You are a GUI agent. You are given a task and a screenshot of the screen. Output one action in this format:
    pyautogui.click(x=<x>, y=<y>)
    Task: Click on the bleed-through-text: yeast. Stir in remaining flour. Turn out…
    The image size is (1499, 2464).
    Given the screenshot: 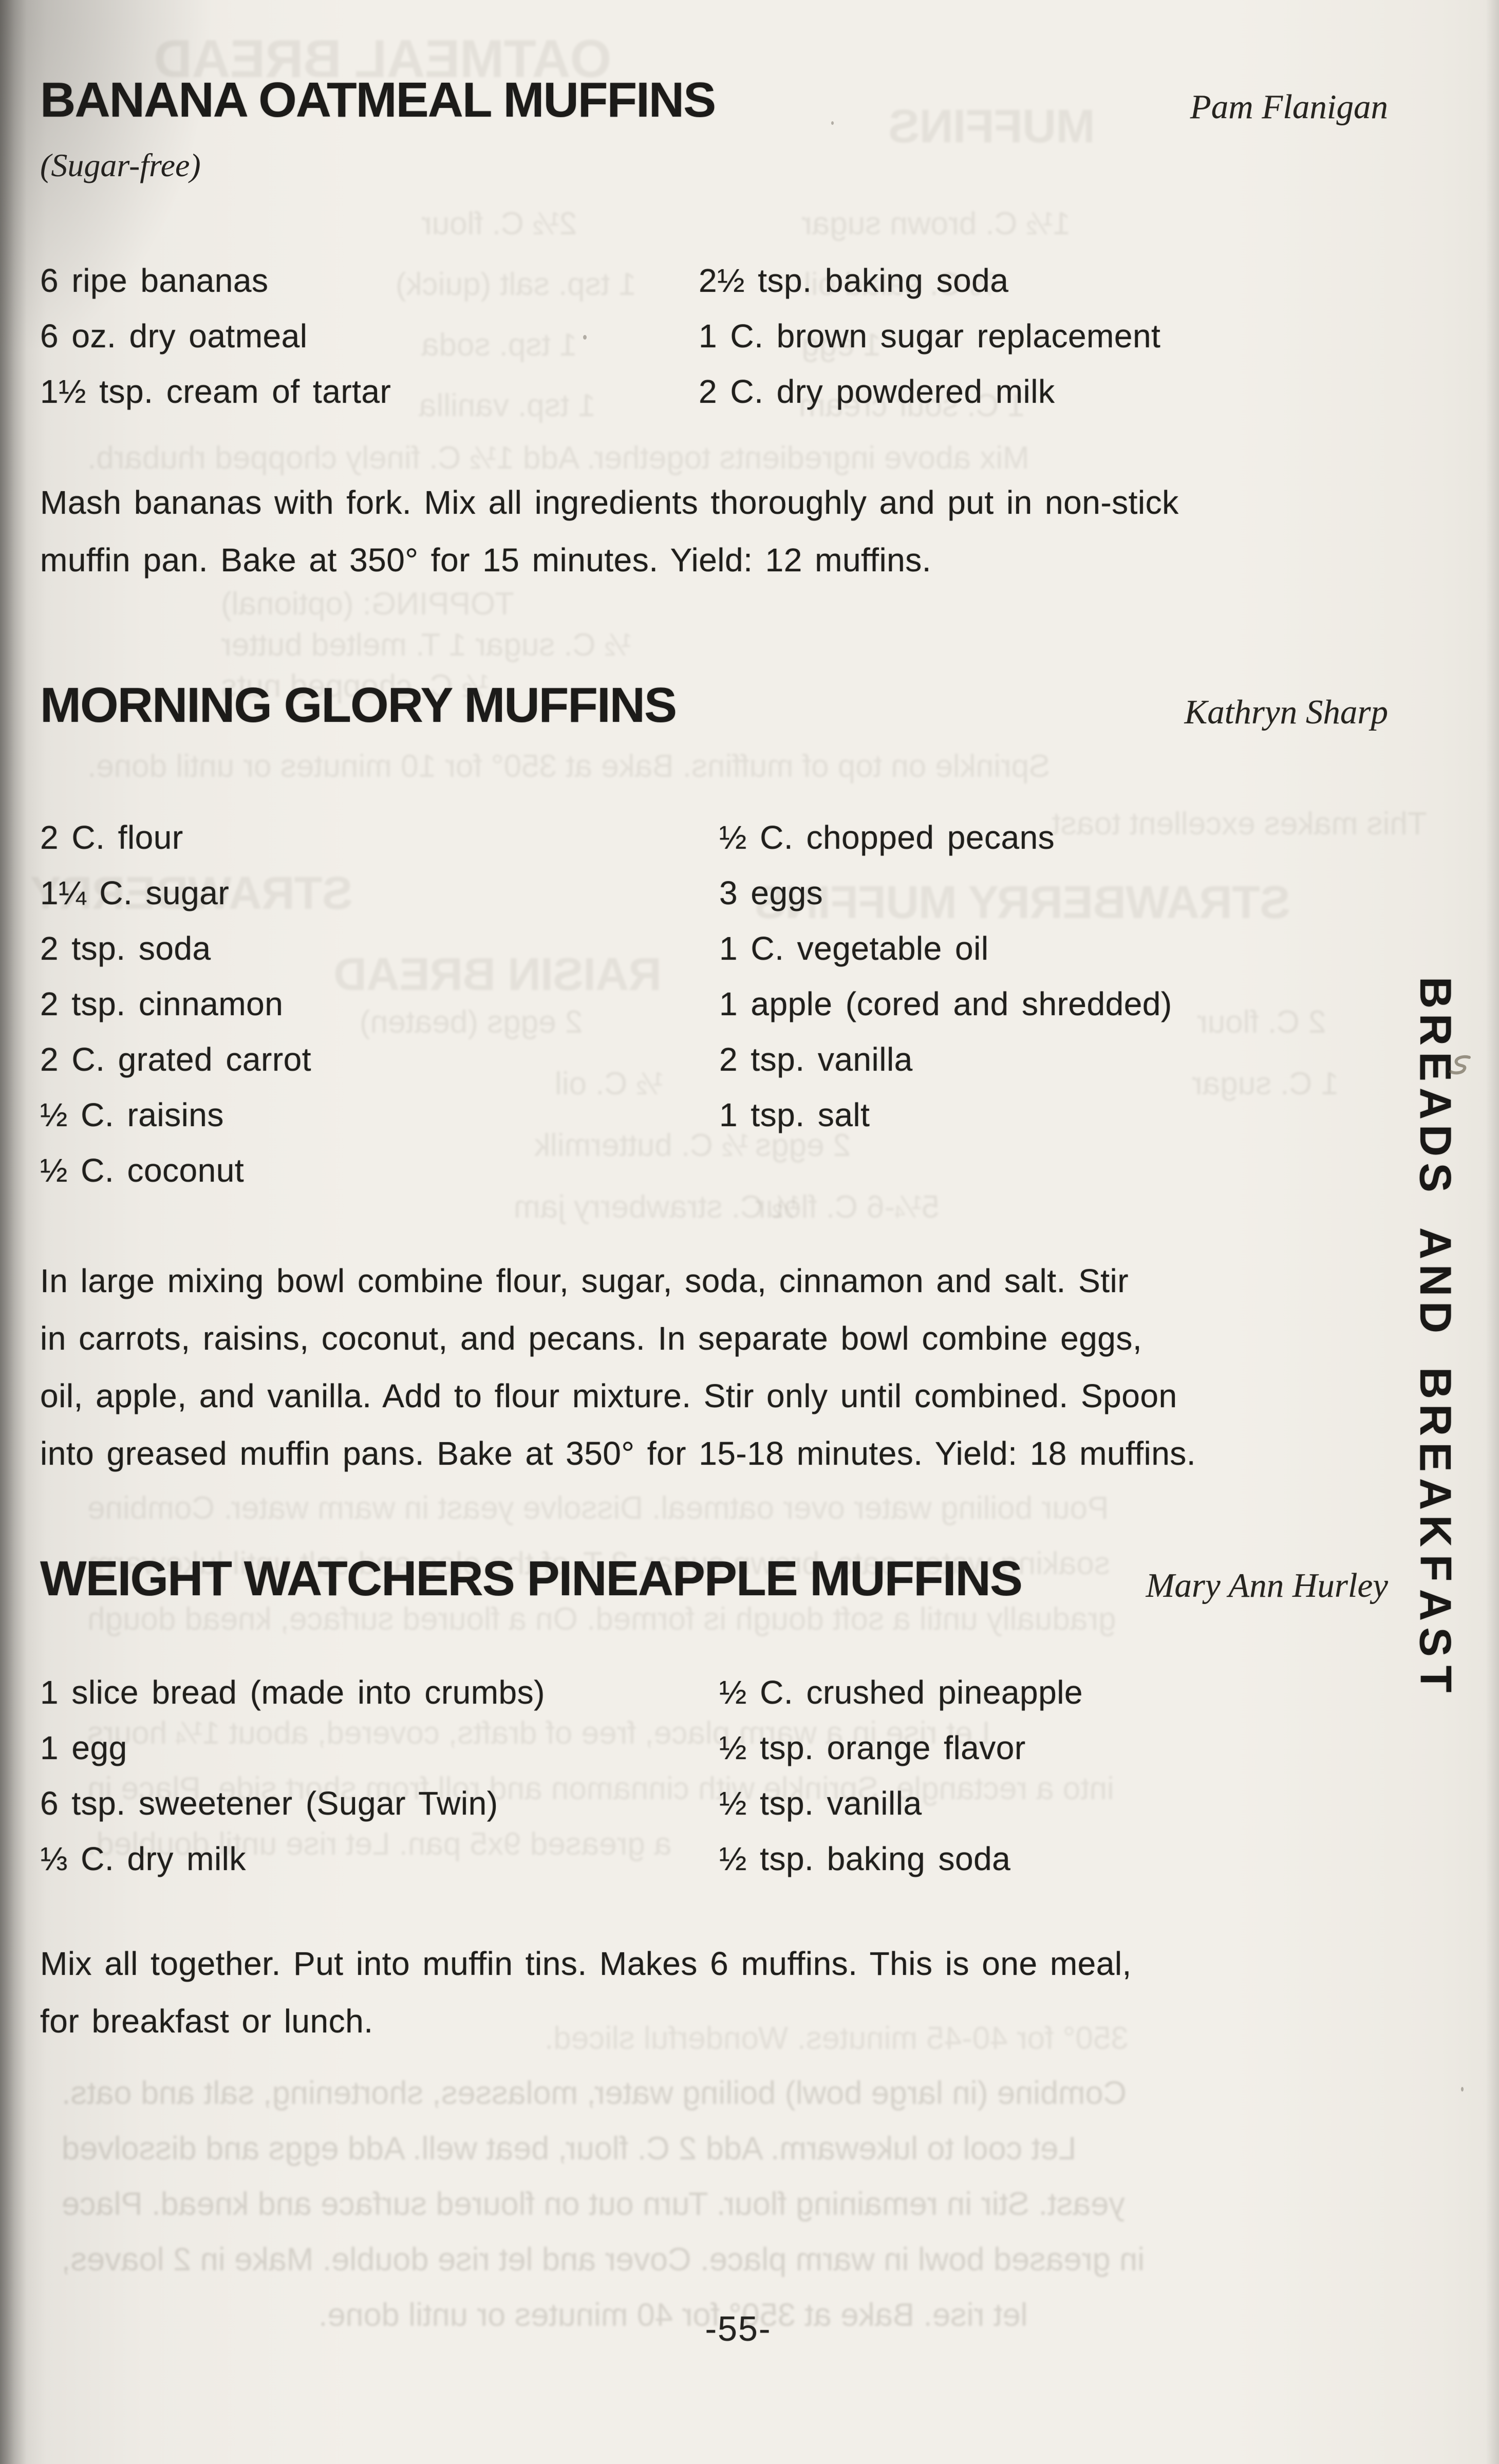 What is the action you would take?
    pyautogui.click(x=593, y=2204)
    